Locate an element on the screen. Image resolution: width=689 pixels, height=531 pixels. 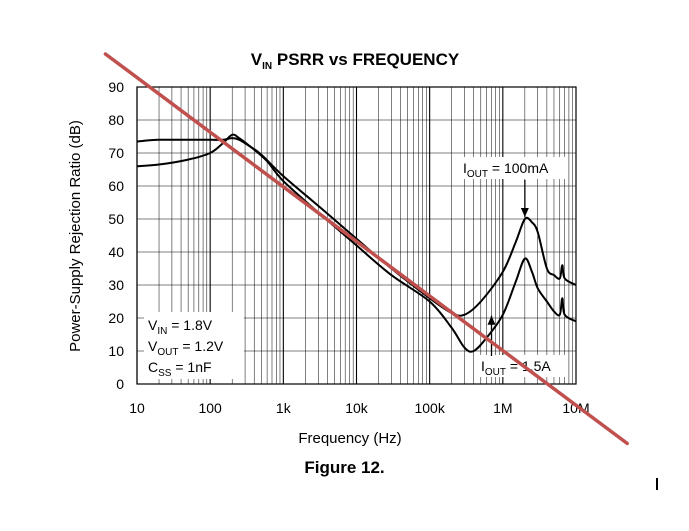
annot-iout-100ma: IOUT = 100mA is located at coordinates (506, 170).